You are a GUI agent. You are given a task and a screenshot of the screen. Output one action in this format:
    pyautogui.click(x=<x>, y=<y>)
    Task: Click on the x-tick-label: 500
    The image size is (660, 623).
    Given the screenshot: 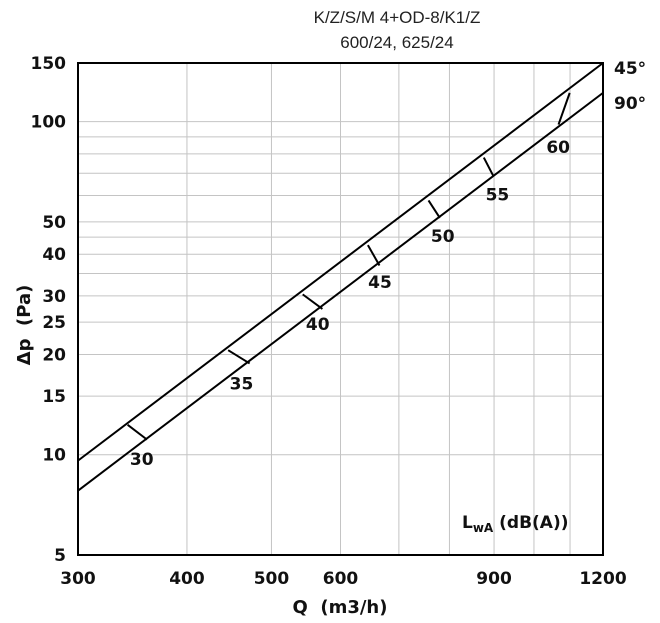 What is the action you would take?
    pyautogui.click(x=272, y=579)
    